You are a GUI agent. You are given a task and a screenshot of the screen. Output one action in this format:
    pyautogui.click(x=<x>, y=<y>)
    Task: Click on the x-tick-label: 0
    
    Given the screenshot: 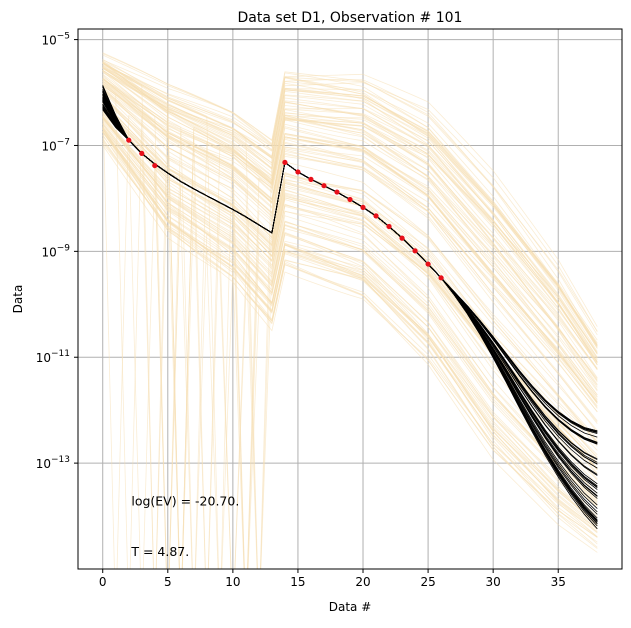 What is the action you would take?
    pyautogui.click(x=103, y=582)
    